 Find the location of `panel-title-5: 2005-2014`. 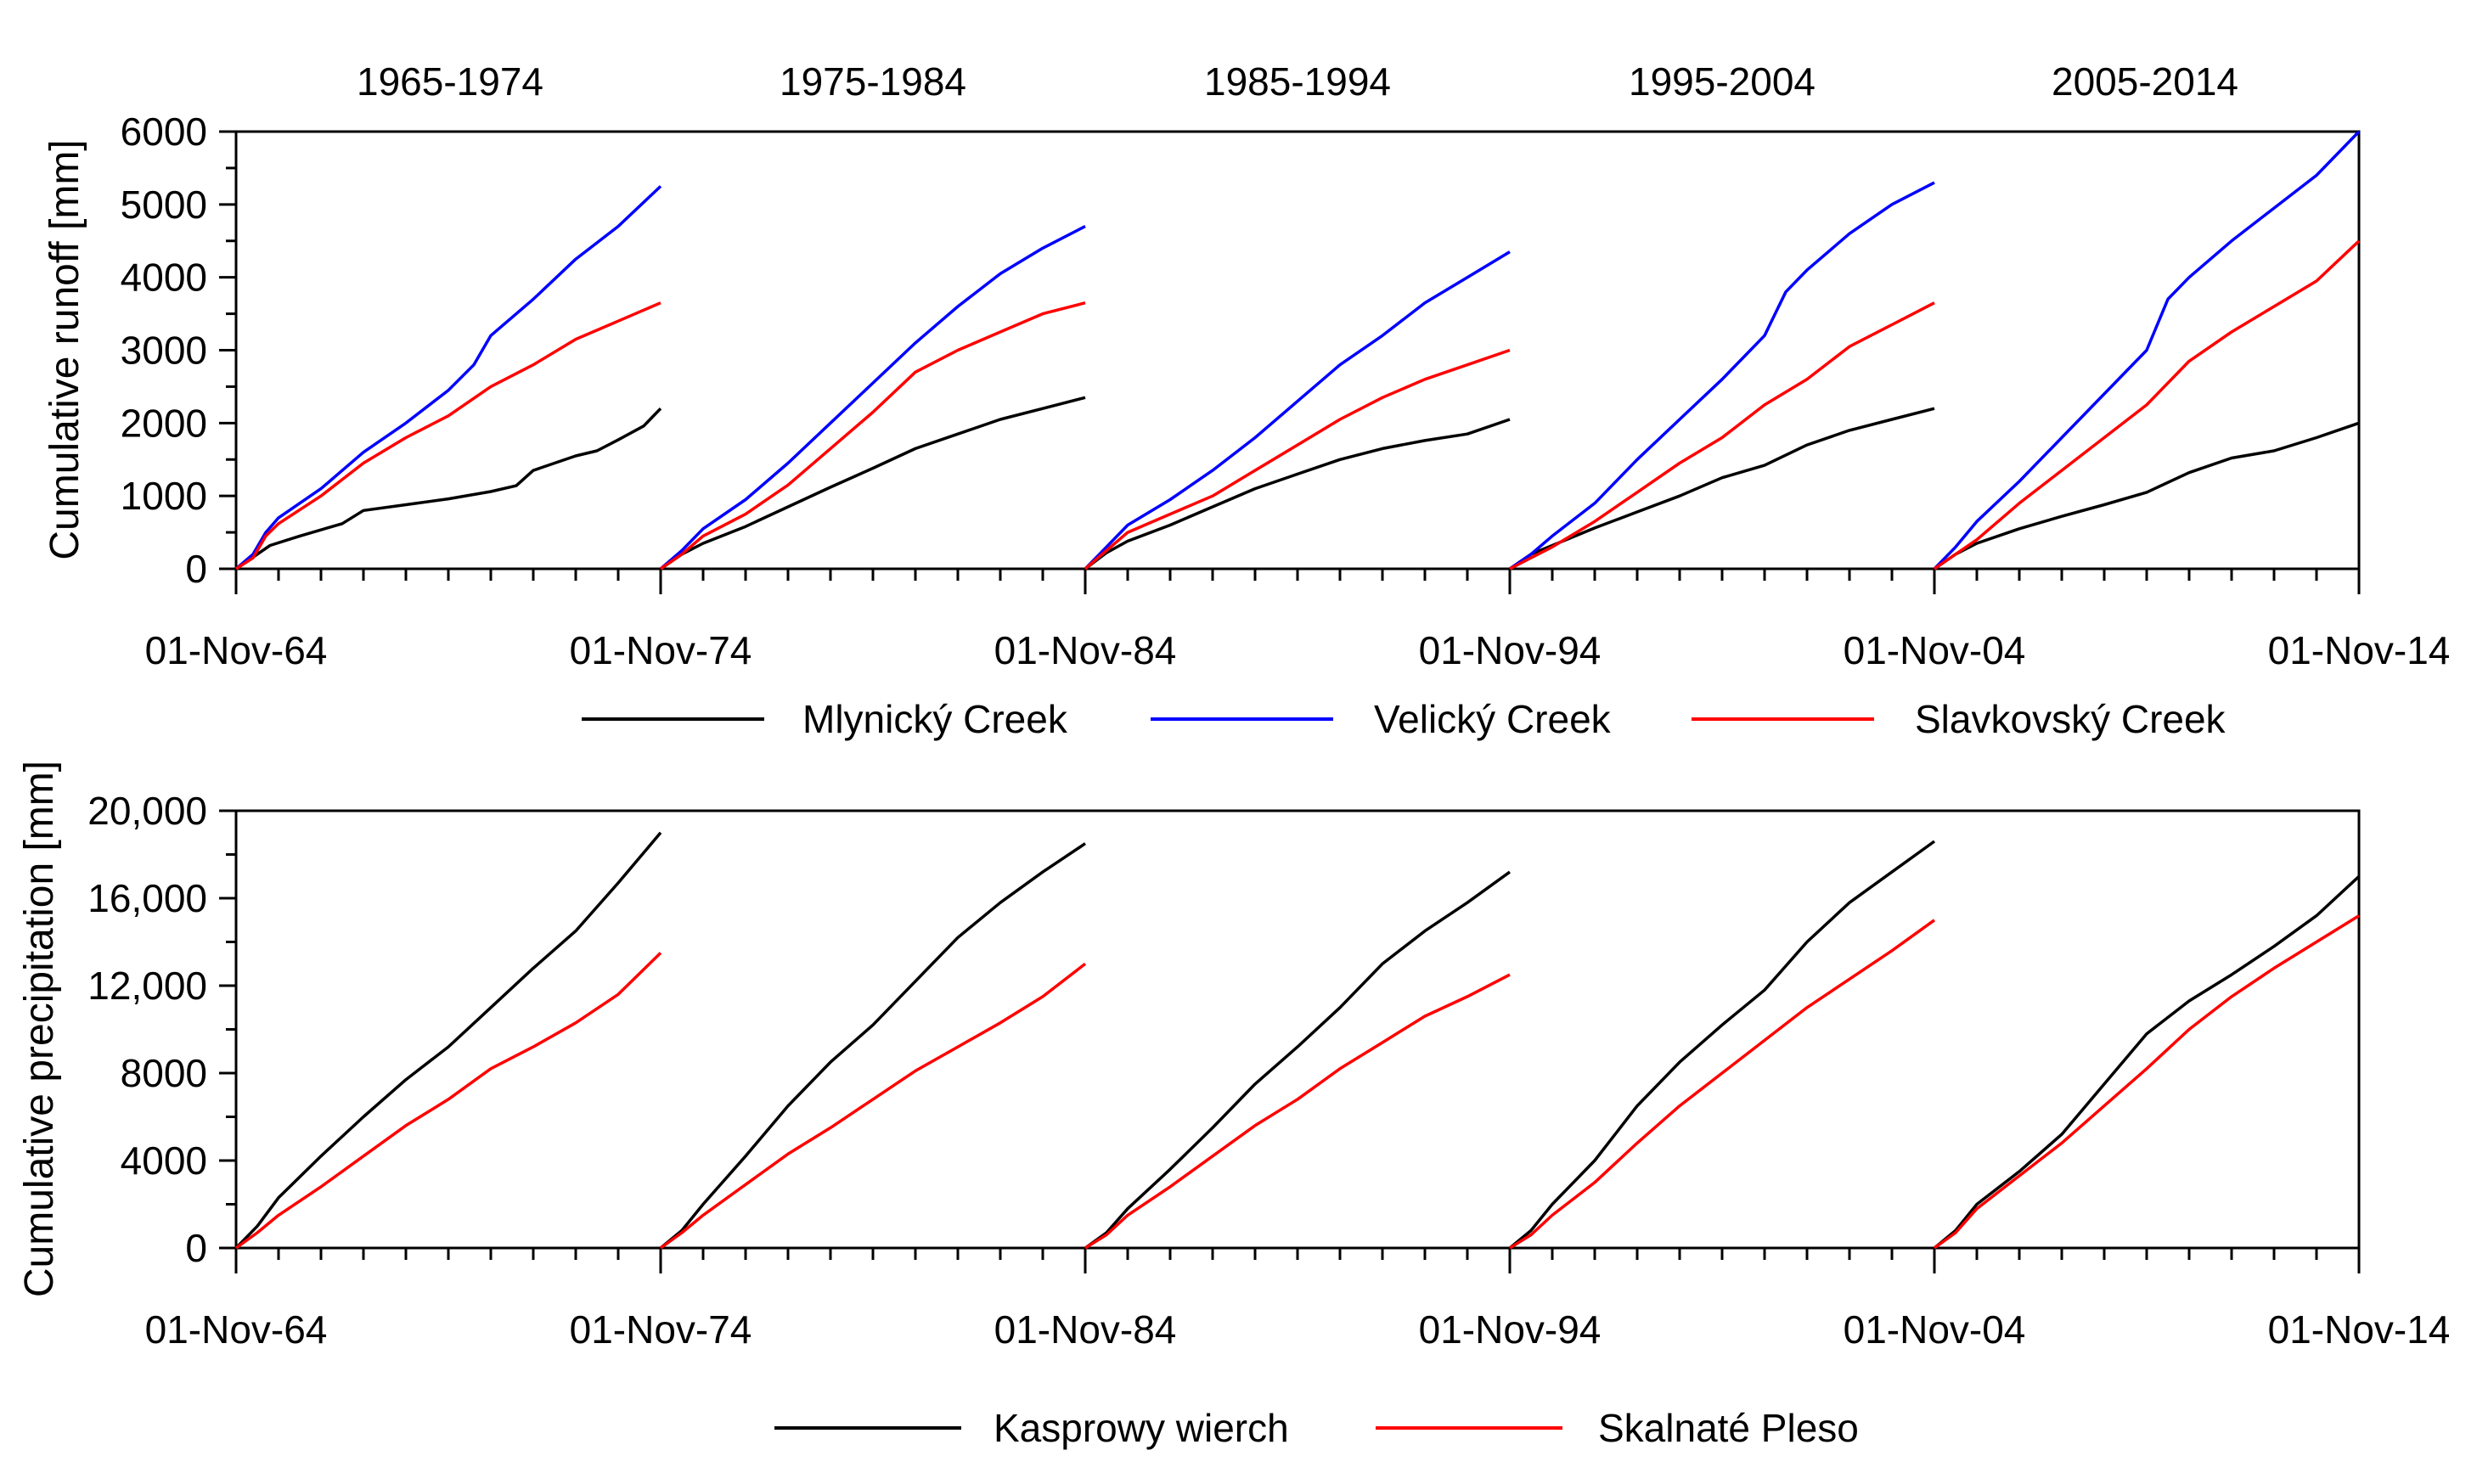

panel-title-5: 2005-2014 is located at coordinates (2145, 81).